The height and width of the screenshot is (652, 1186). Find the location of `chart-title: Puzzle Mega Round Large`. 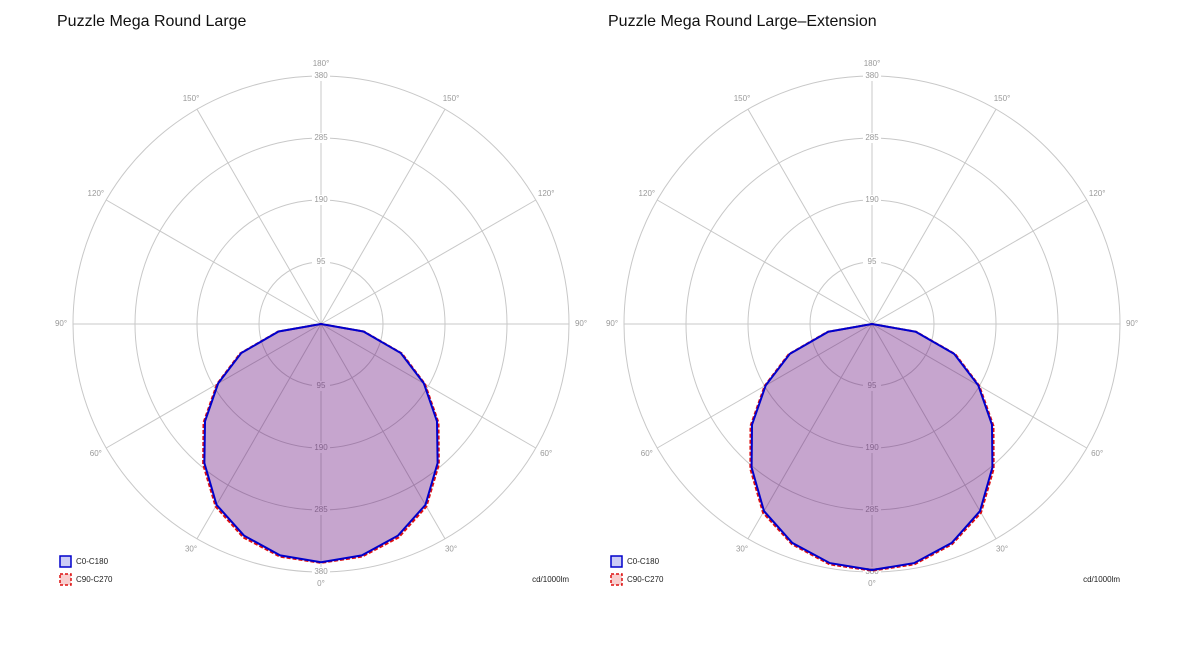

chart-title: Puzzle Mega Round Large is located at coordinates (152, 21).